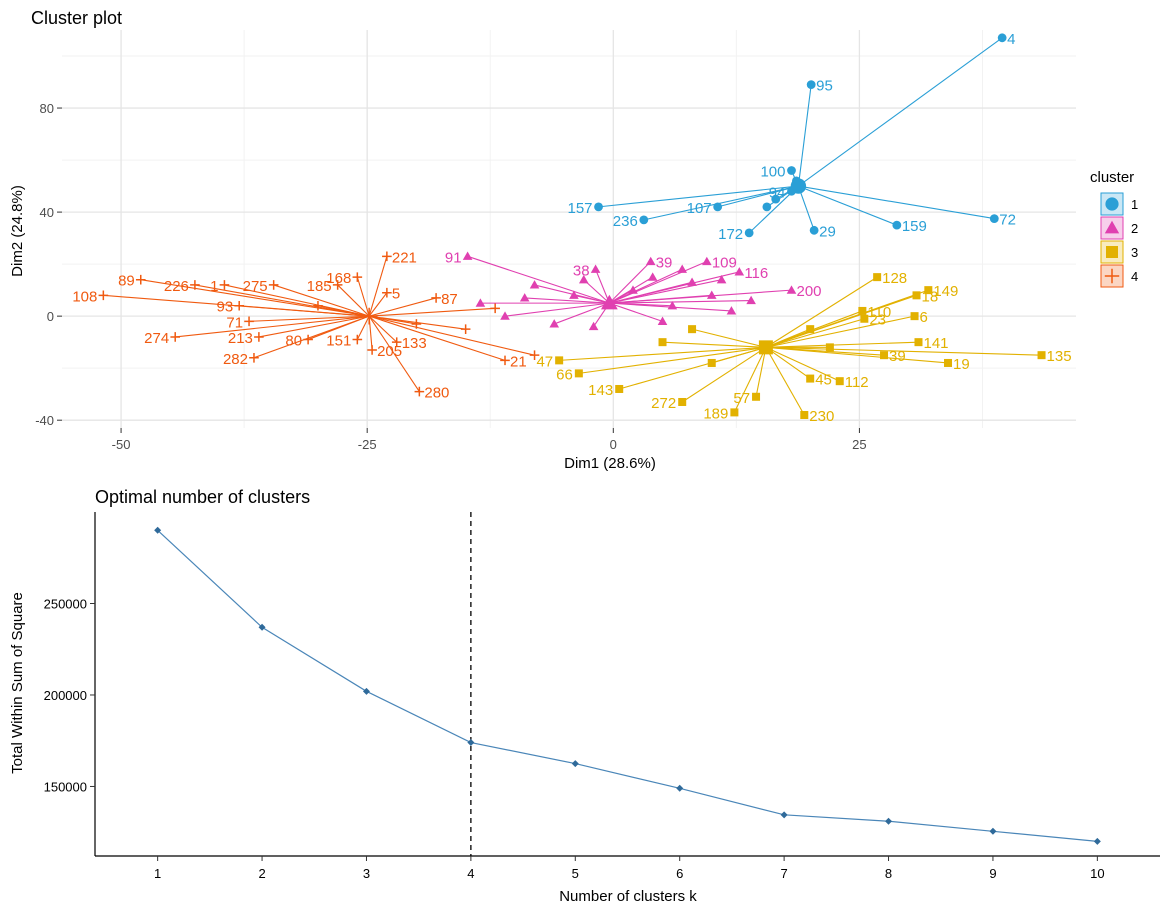  I want to click on cluster-3-point-label: 47, so click(544, 361).